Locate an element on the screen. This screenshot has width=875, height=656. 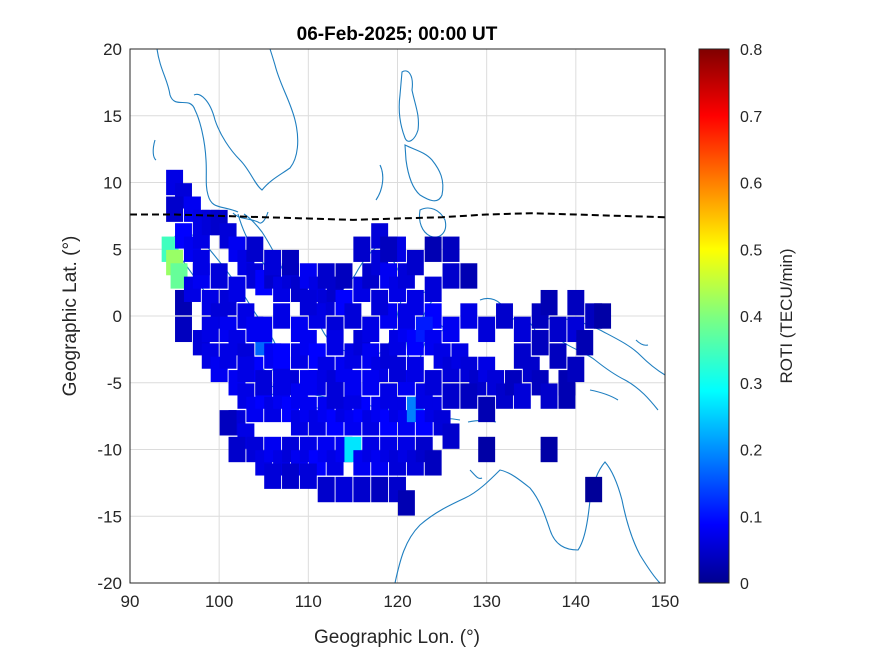
x-tick-label: 100 is located at coordinates (219, 601).